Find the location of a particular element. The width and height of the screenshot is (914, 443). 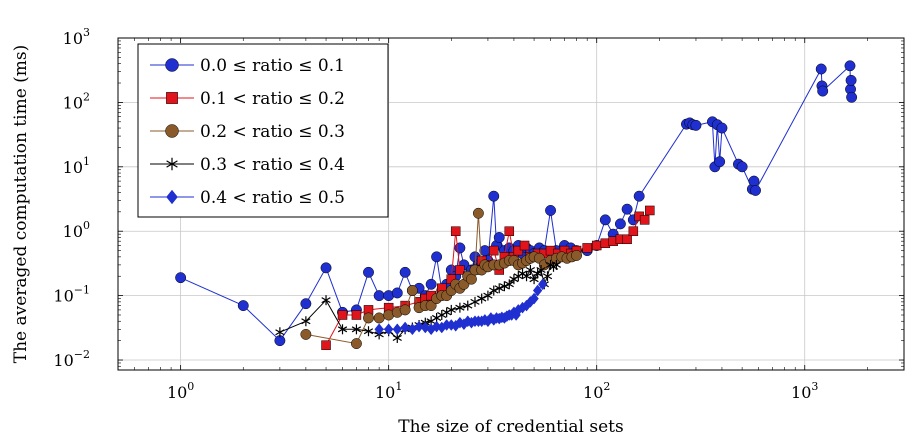

legend-entry: 0.4 < ratio ≤ 0.5 is located at coordinates (247, 198).